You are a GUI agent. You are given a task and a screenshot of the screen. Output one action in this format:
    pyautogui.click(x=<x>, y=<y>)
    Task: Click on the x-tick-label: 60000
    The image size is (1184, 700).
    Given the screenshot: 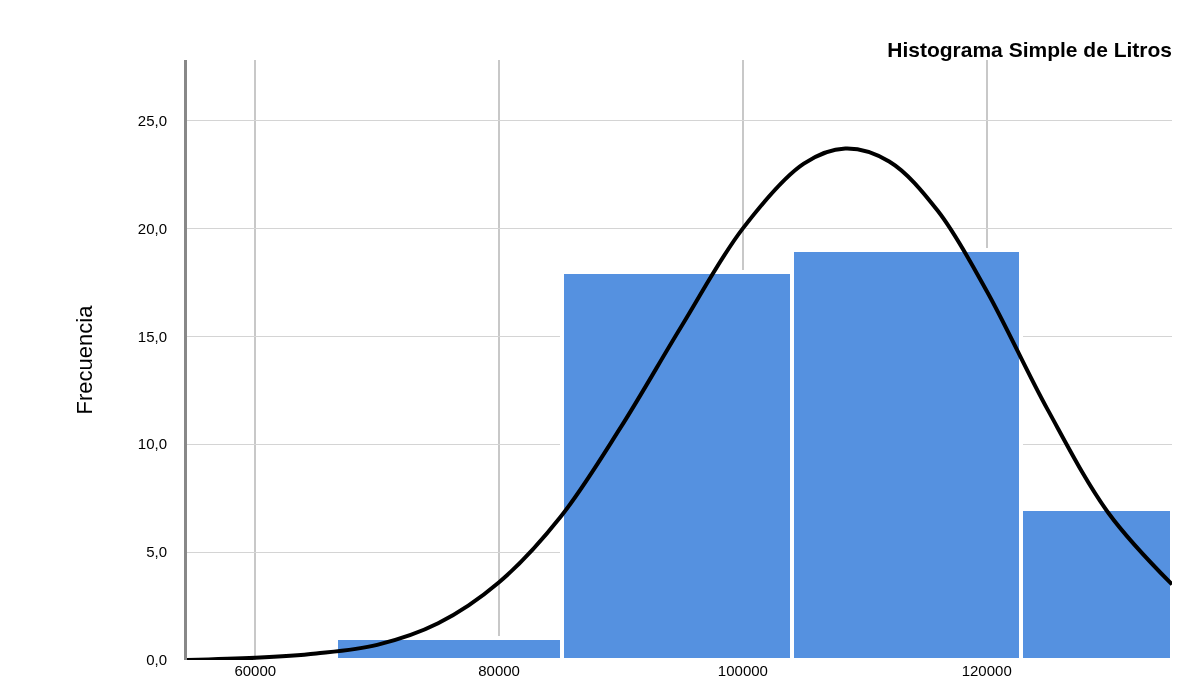 What is the action you would take?
    pyautogui.click(x=255, y=670)
    